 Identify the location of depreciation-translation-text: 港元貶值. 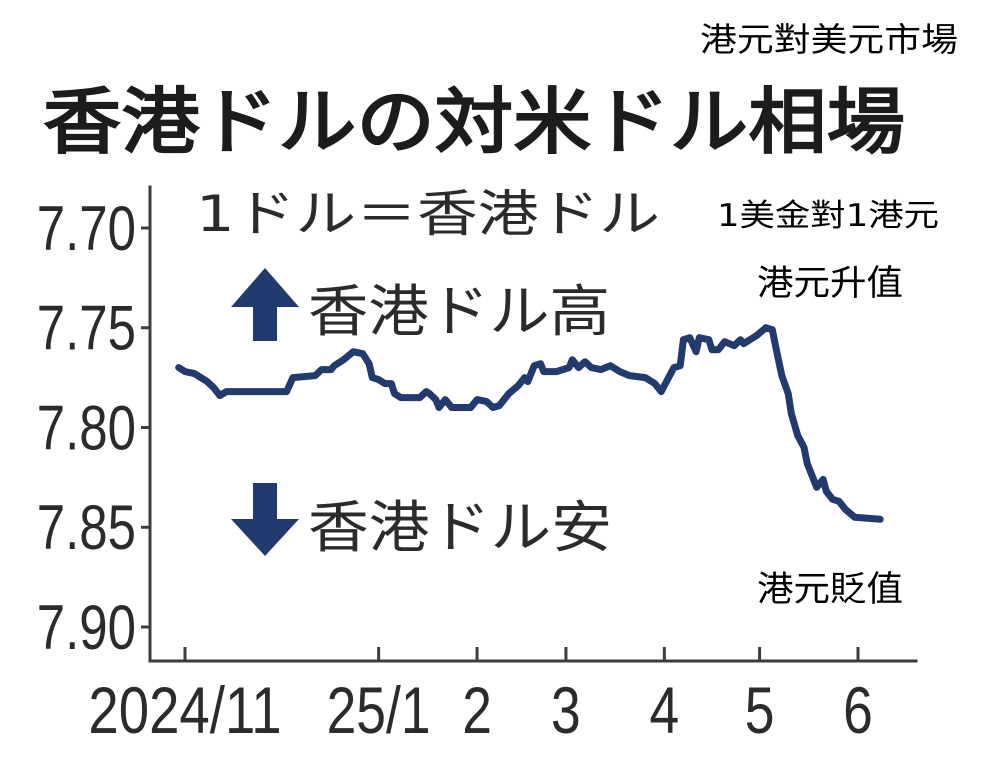
(830, 590).